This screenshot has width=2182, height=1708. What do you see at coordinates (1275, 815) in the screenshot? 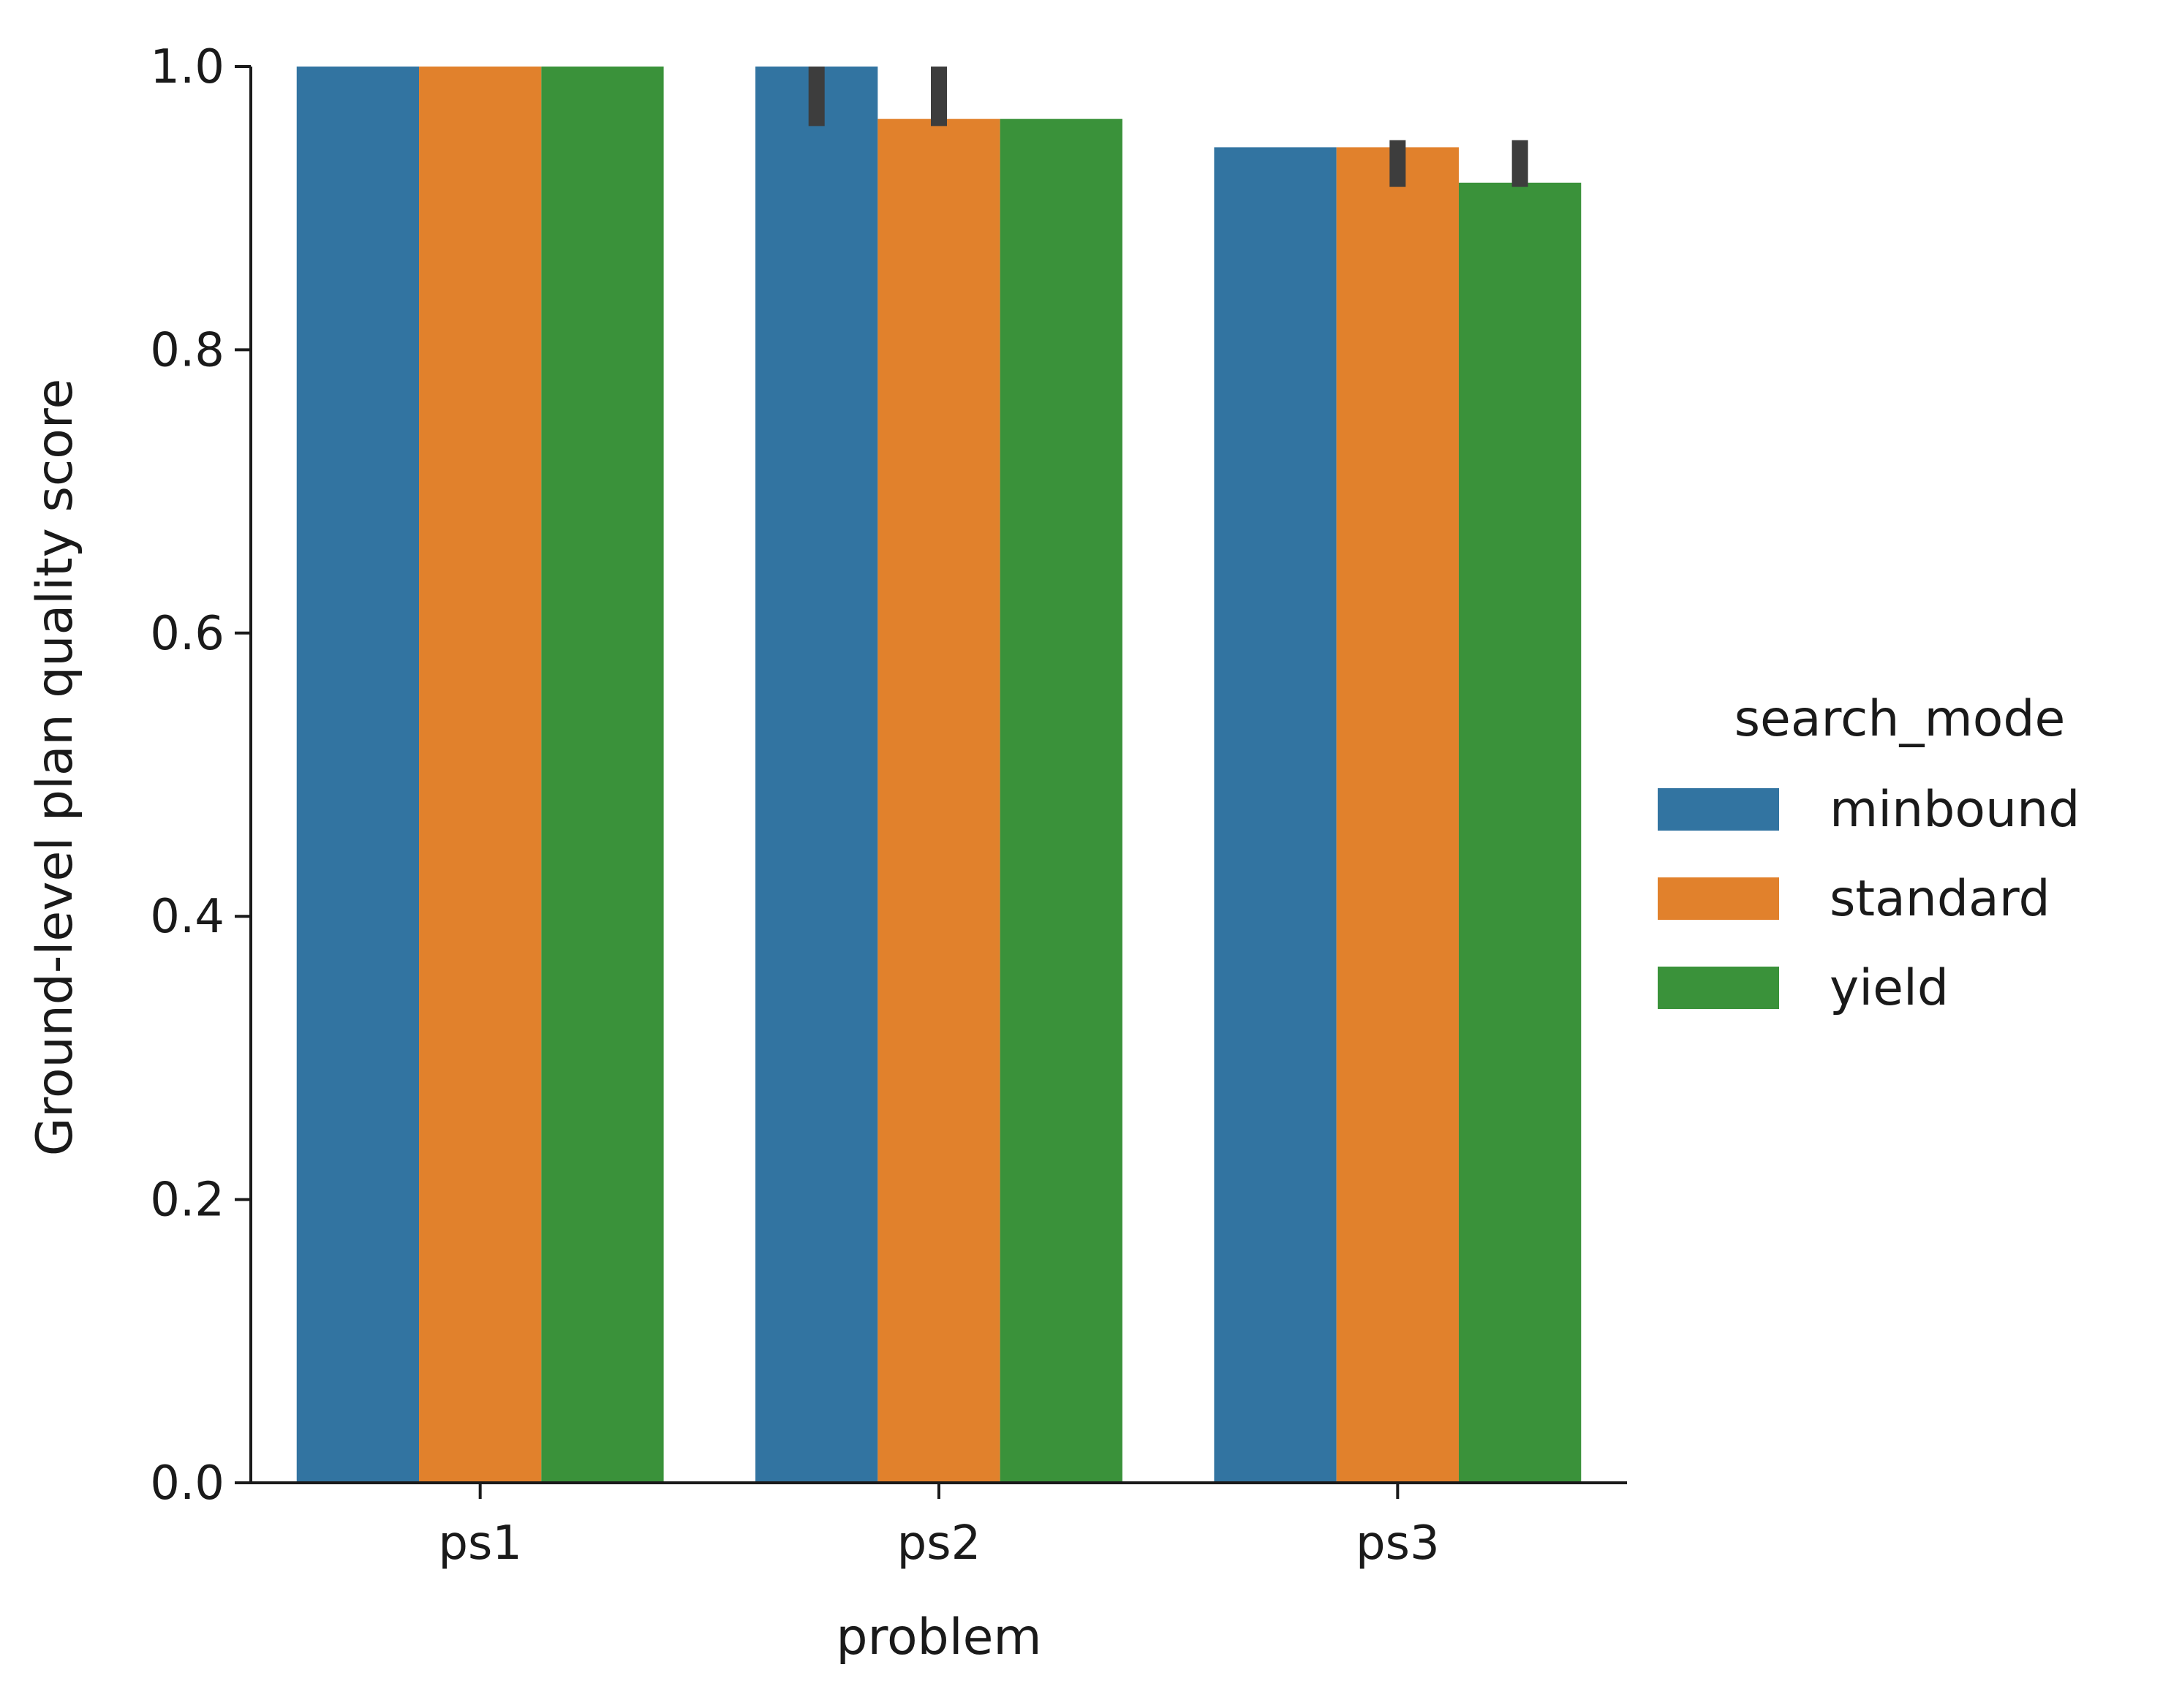
I see `bar-minbound-ps3` at bounding box center [1275, 815].